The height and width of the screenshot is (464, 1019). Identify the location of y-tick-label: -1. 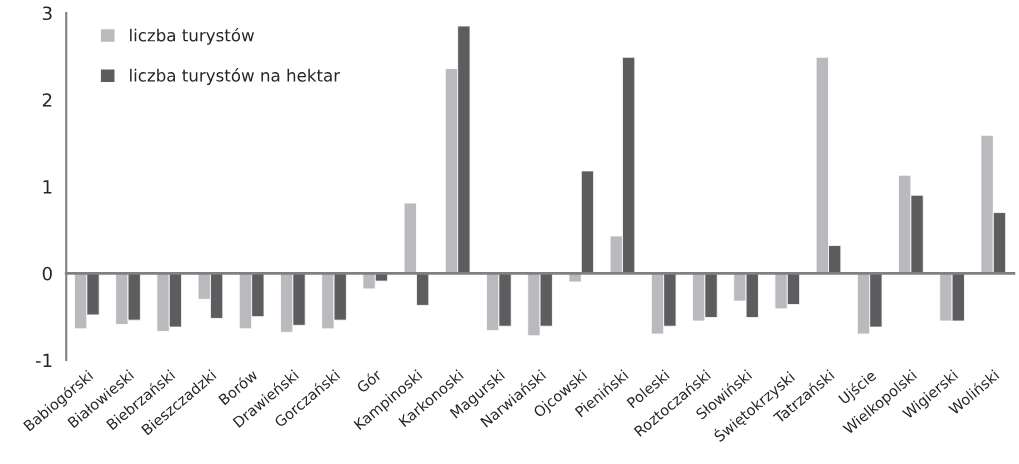
(43, 360).